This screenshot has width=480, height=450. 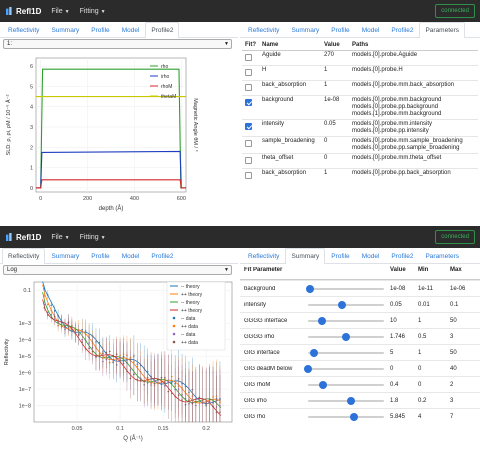 What do you see at coordinates (12, 270) in the screenshot?
I see `scale-select-value: Log` at bounding box center [12, 270].